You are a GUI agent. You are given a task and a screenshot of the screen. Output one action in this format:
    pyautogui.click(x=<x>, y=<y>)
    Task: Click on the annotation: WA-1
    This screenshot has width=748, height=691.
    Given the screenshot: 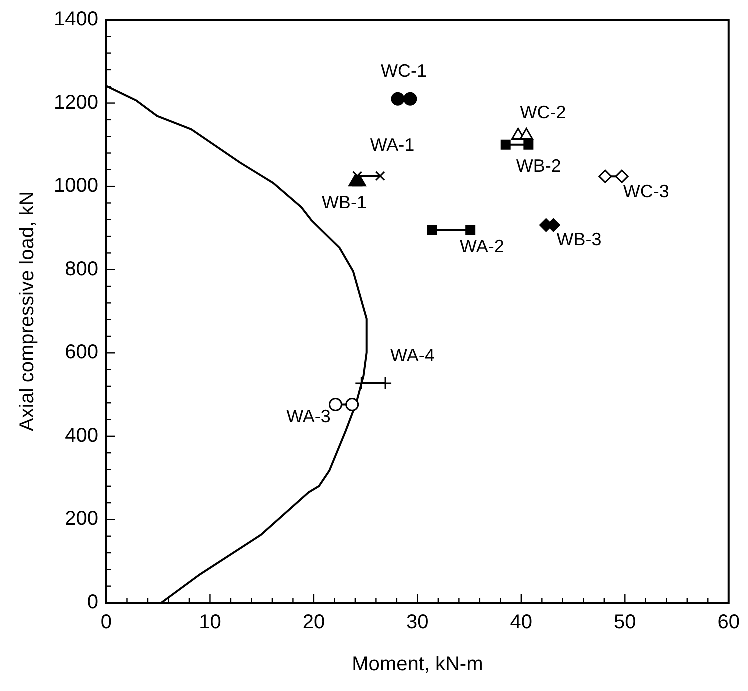 What is the action you would take?
    pyautogui.click(x=392, y=145)
    